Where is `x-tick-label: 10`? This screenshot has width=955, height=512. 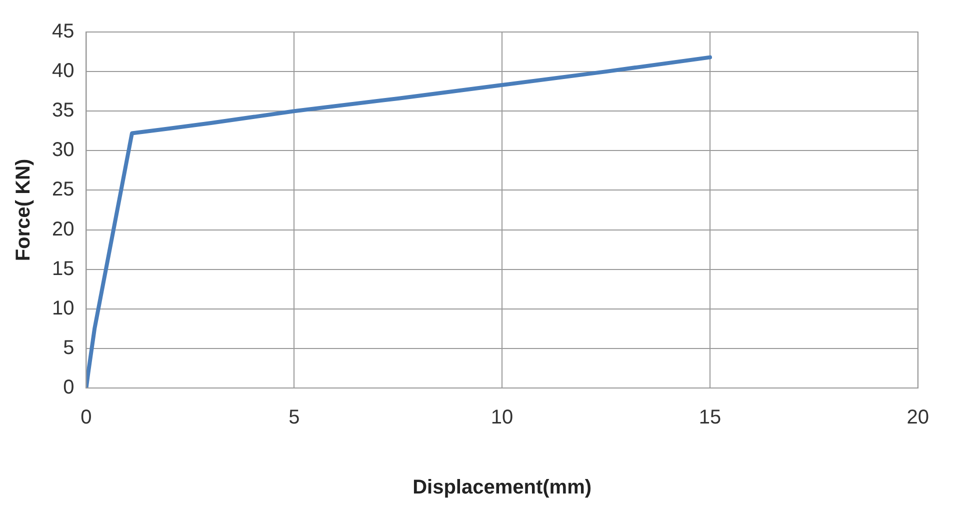 x-tick-label: 10 is located at coordinates (502, 417).